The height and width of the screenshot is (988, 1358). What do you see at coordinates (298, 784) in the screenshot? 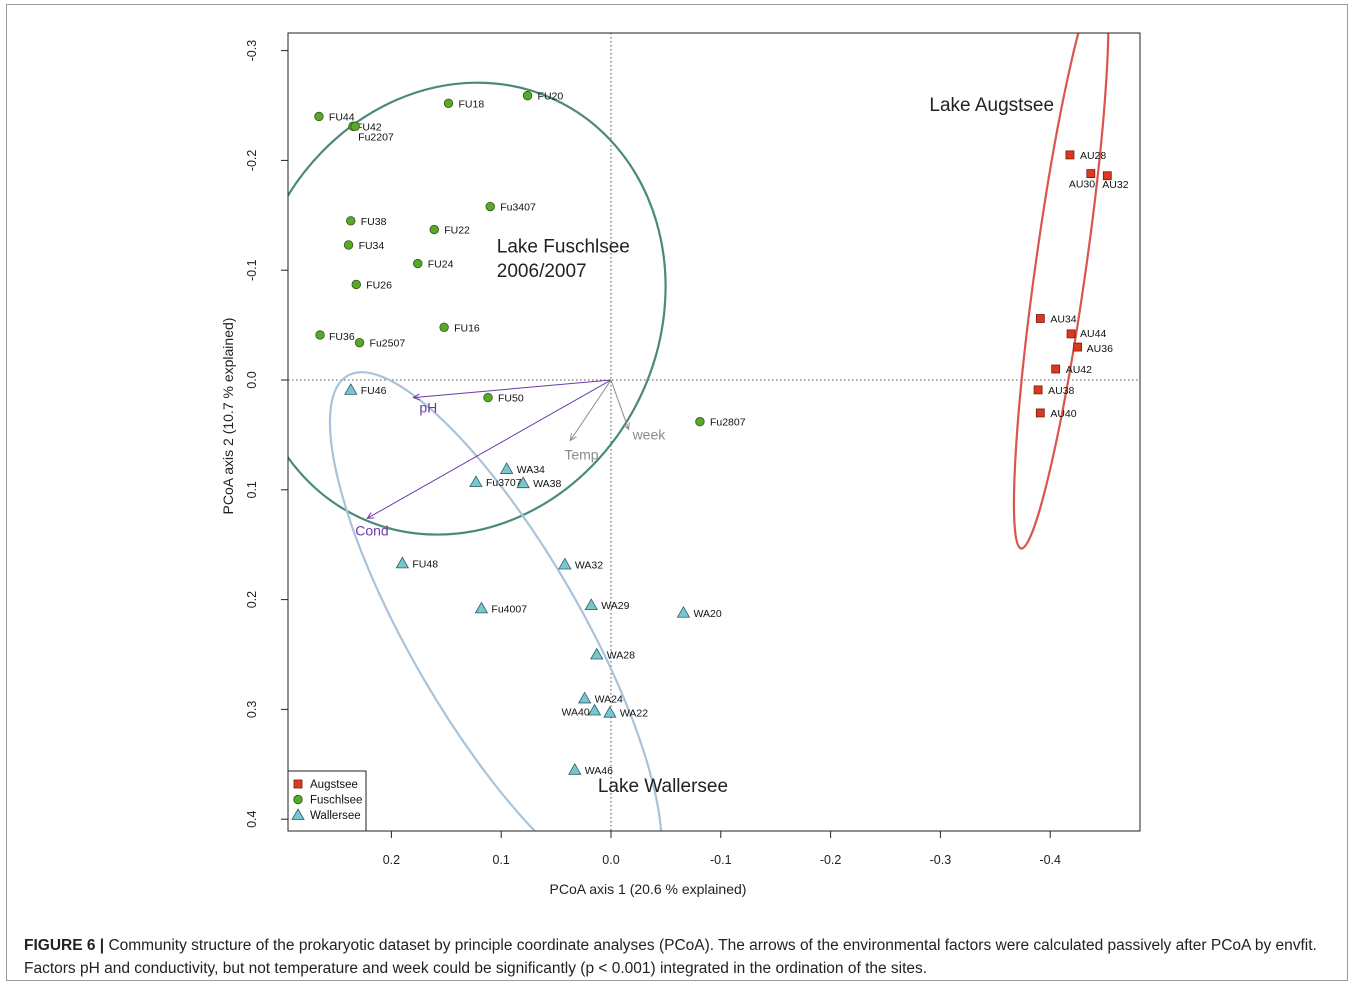
I see `legend-marker-augstsee` at bounding box center [298, 784].